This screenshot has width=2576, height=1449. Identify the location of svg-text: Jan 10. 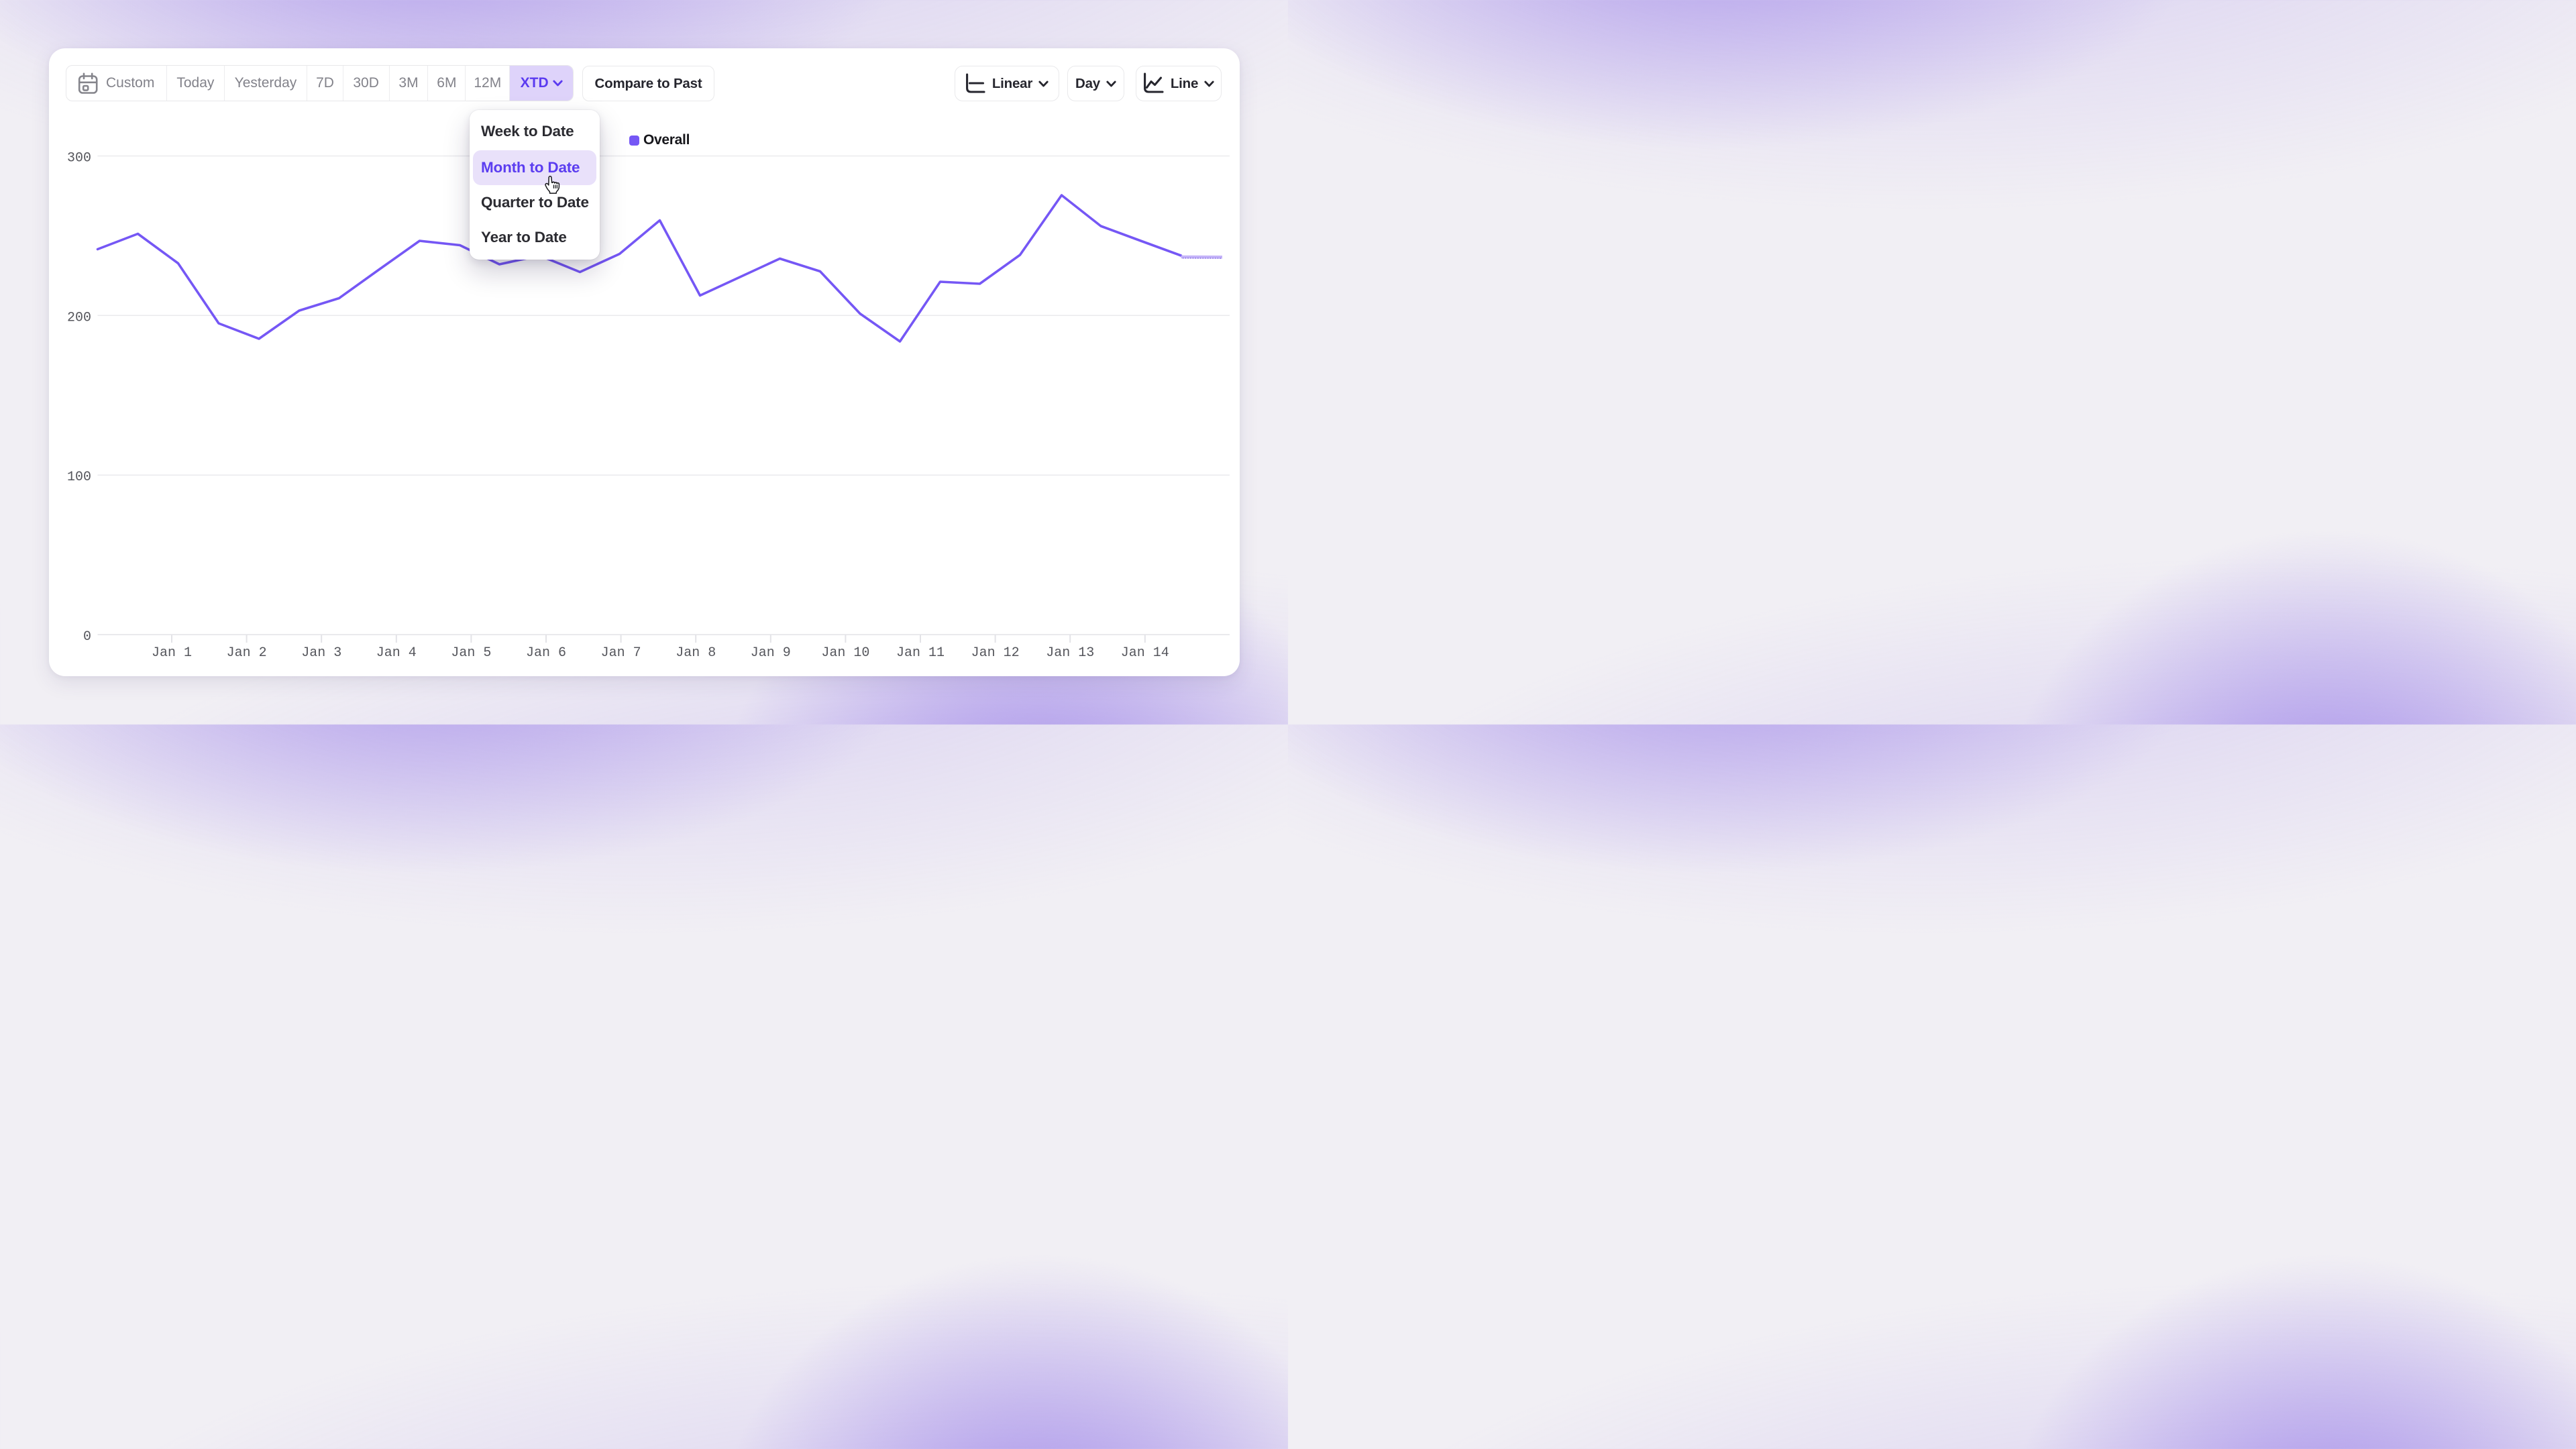
(845, 653).